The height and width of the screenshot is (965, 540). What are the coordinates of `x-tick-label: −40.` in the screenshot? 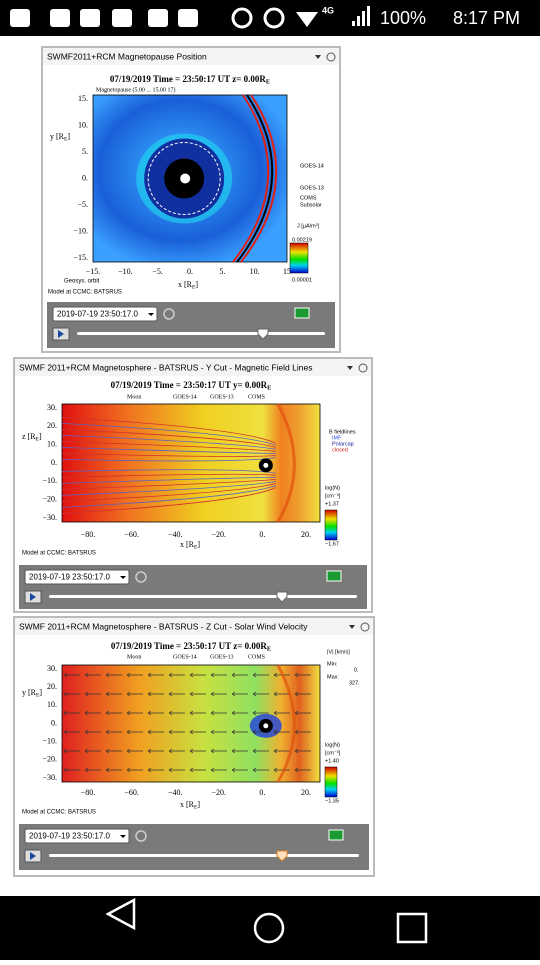 It's located at (175, 534).